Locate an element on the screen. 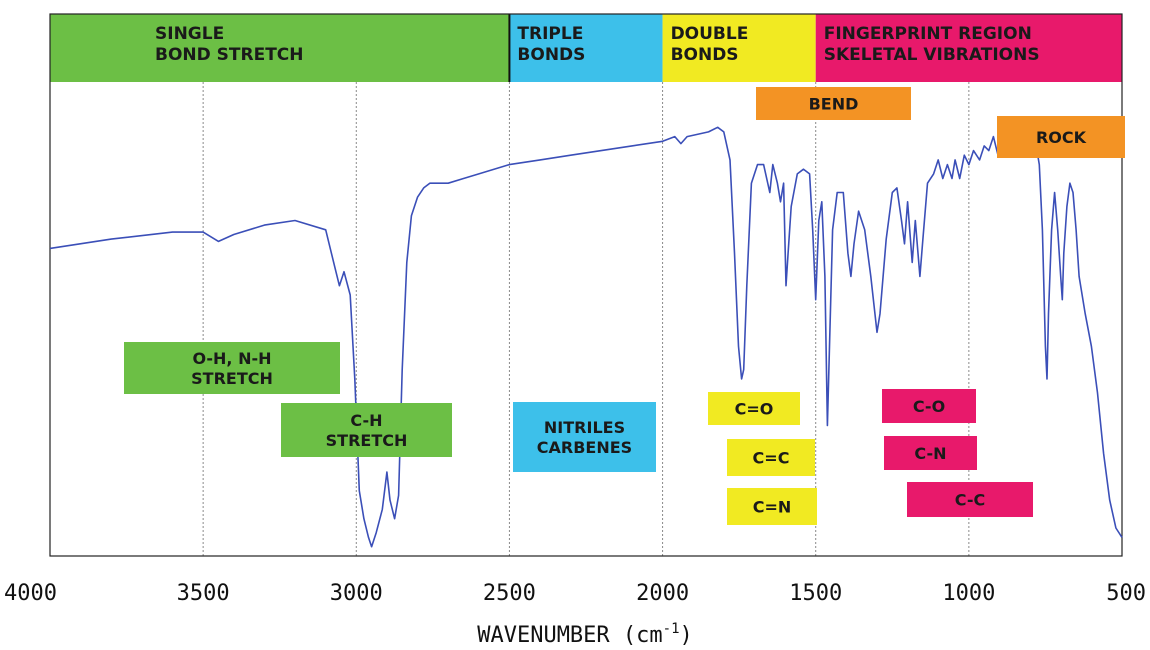 This screenshot has width=1150, height=650. x-axis-title-superscript: -1 is located at coordinates (671, 629).